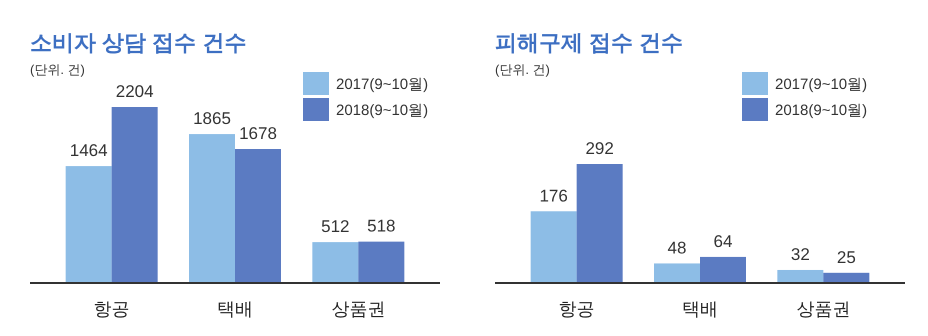  What do you see at coordinates (800, 254) in the screenshot?
I see `data-label: 32` at bounding box center [800, 254].